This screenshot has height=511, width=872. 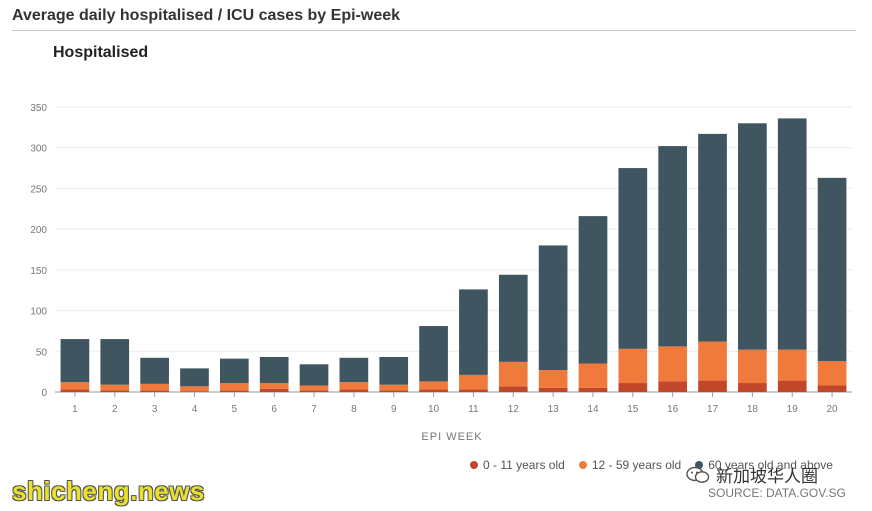 I want to click on watermark: shicheng.news, so click(x=108, y=491).